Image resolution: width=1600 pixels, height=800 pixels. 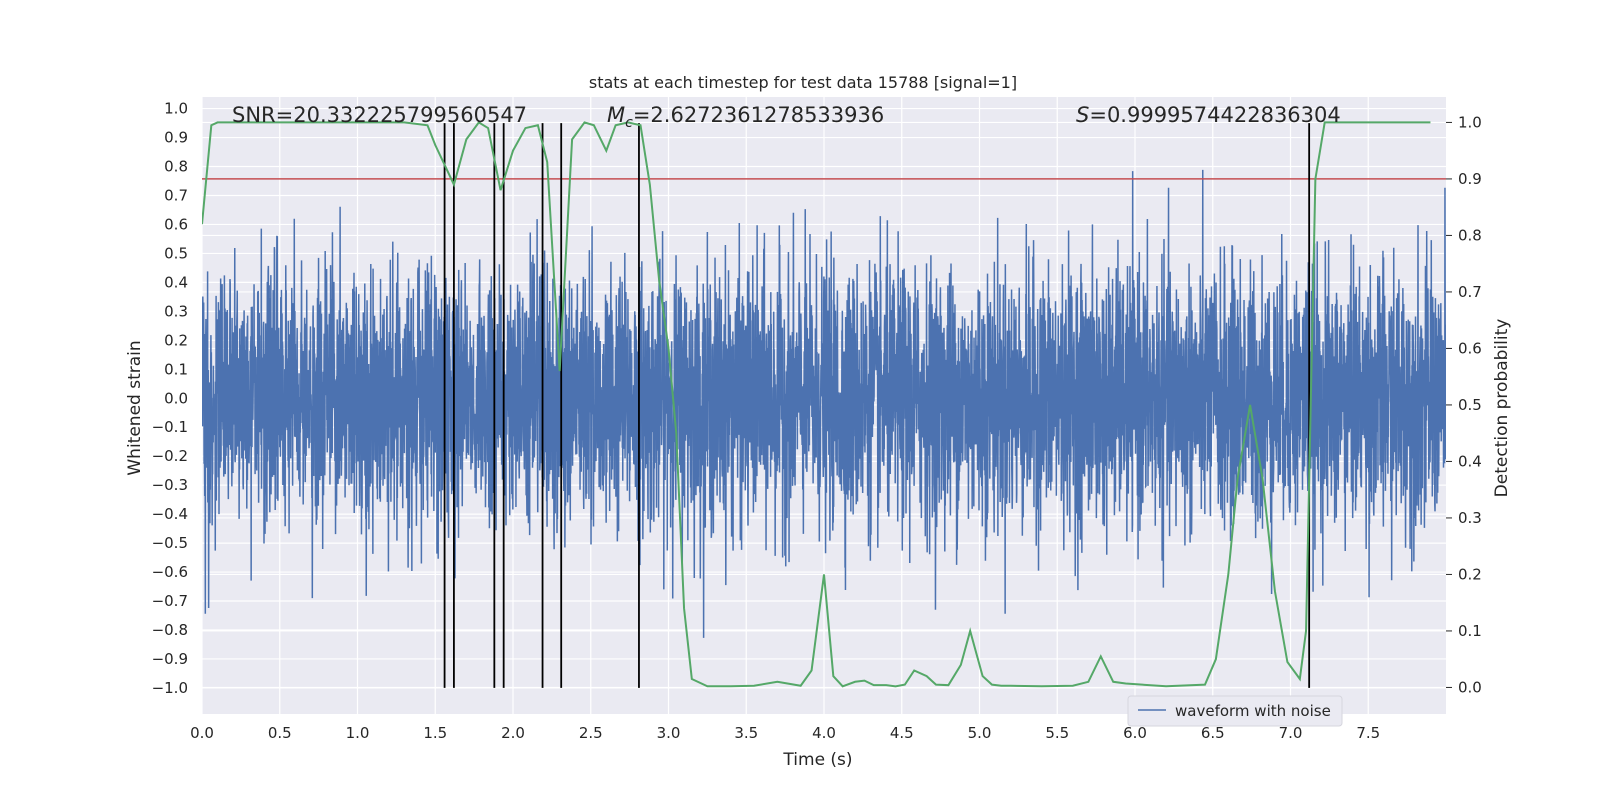 What do you see at coordinates (1470, 122) in the screenshot?
I see `y-right-tick-label: 1.0` at bounding box center [1470, 122].